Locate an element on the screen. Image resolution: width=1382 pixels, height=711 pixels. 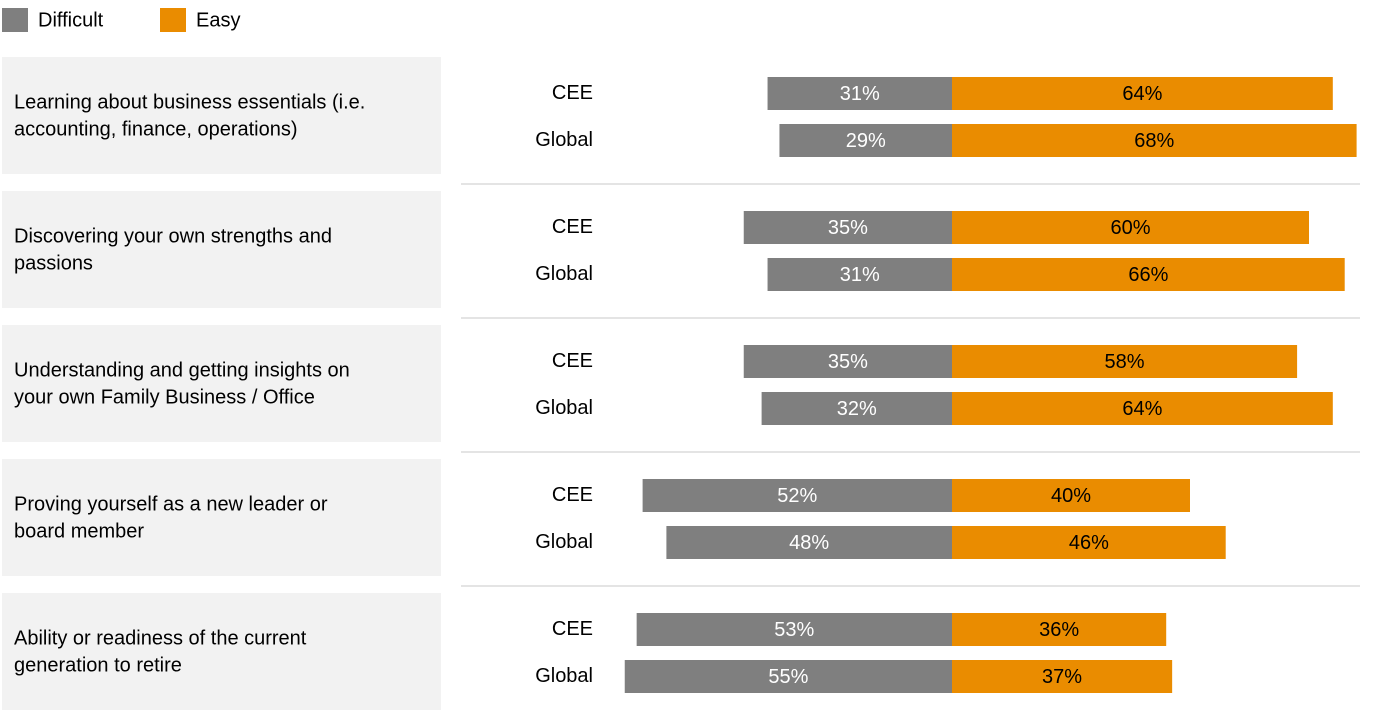
value-label: 29% is located at coordinates (866, 141).